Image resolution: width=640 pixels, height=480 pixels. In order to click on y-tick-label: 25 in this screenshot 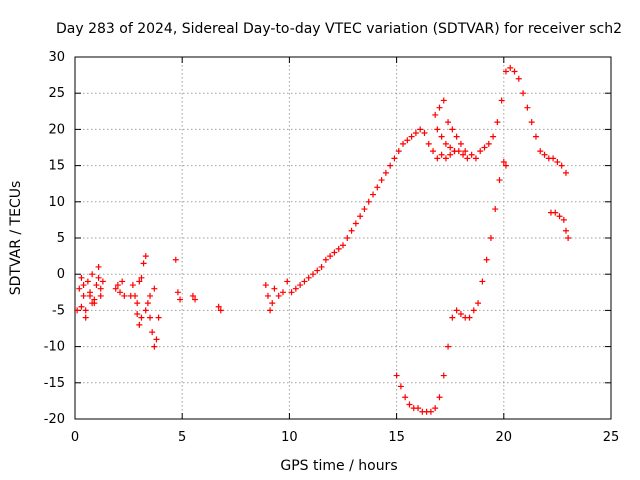, I will do `click(56, 93)`.